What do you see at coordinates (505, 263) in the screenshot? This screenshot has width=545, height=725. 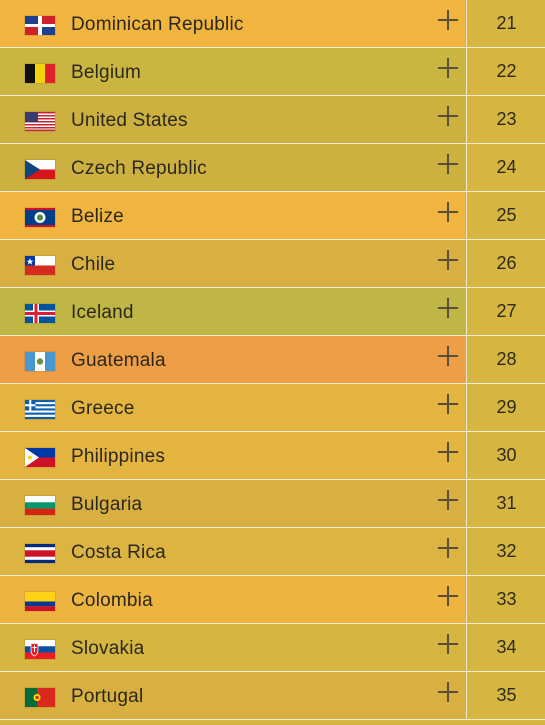 I see `rank-number: 26` at bounding box center [505, 263].